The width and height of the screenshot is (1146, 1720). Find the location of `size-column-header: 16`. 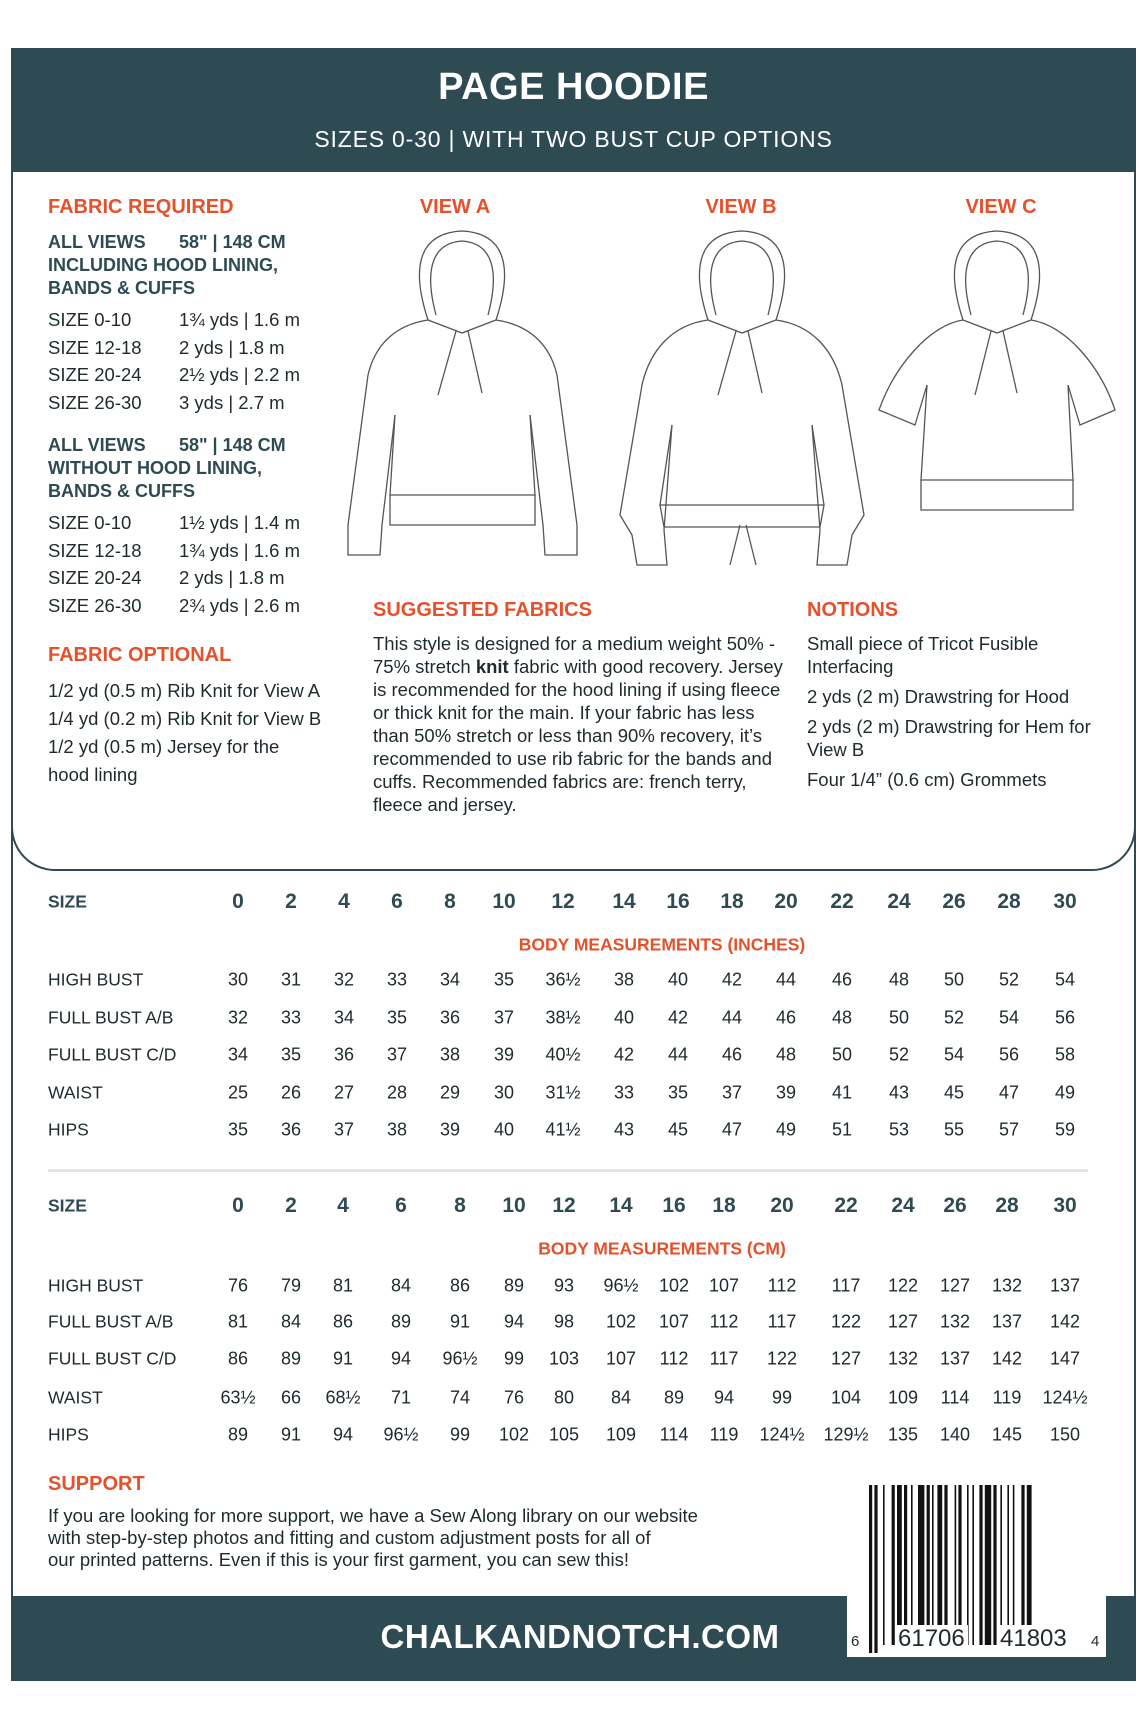

size-column-header: 16 is located at coordinates (678, 901).